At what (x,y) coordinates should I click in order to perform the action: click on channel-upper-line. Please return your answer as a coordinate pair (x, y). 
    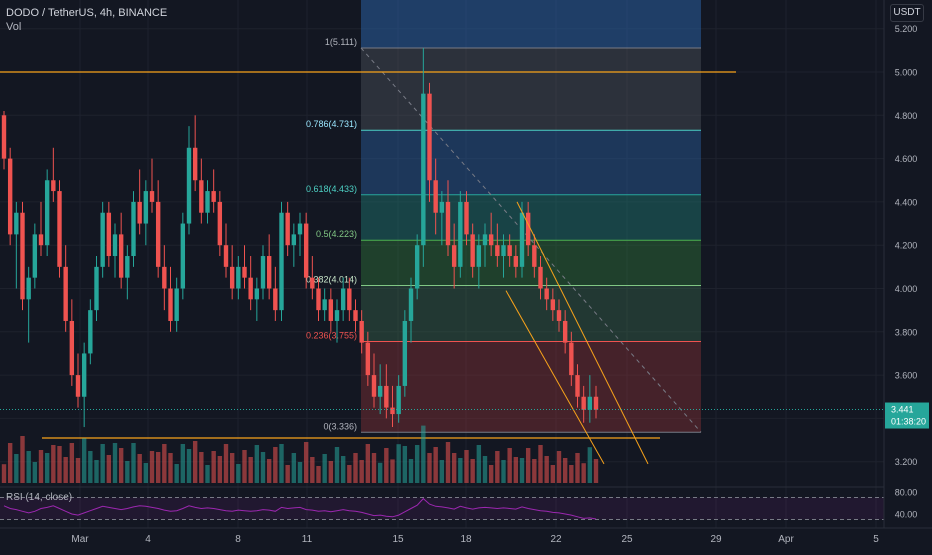
    Looking at the image, I should click on (582, 333).